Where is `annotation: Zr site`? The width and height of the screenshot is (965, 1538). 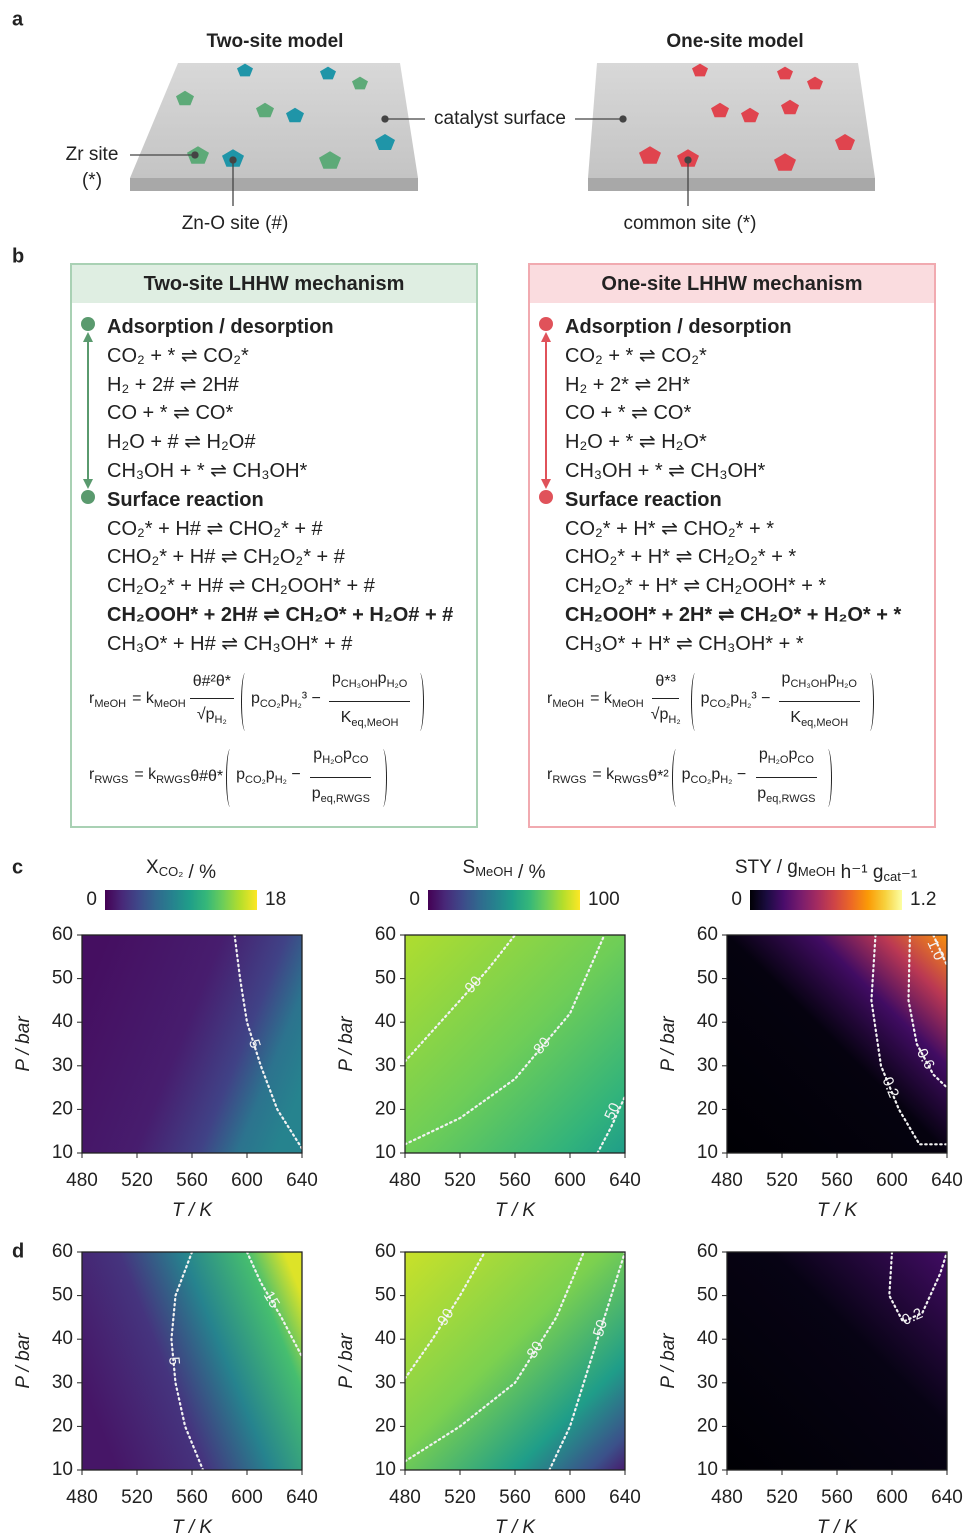 annotation: Zr site is located at coordinates (92, 154).